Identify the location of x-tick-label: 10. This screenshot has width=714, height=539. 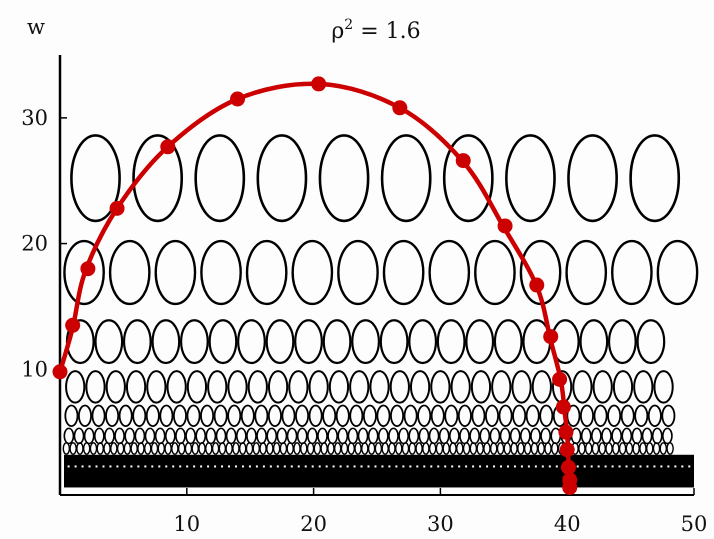
(186, 524).